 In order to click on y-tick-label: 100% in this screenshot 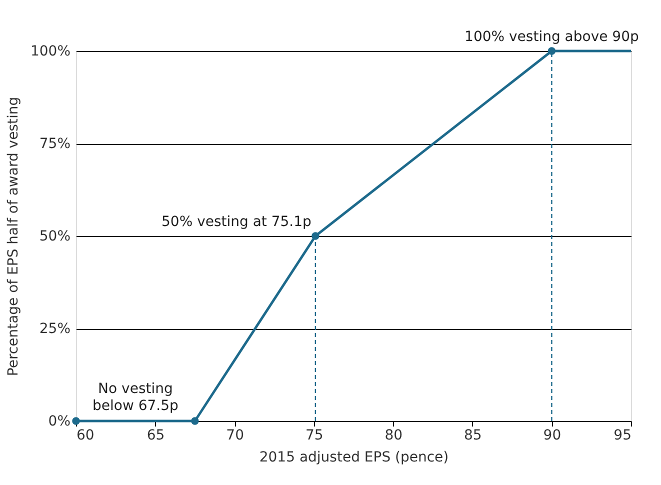, I will do `click(50, 52)`.